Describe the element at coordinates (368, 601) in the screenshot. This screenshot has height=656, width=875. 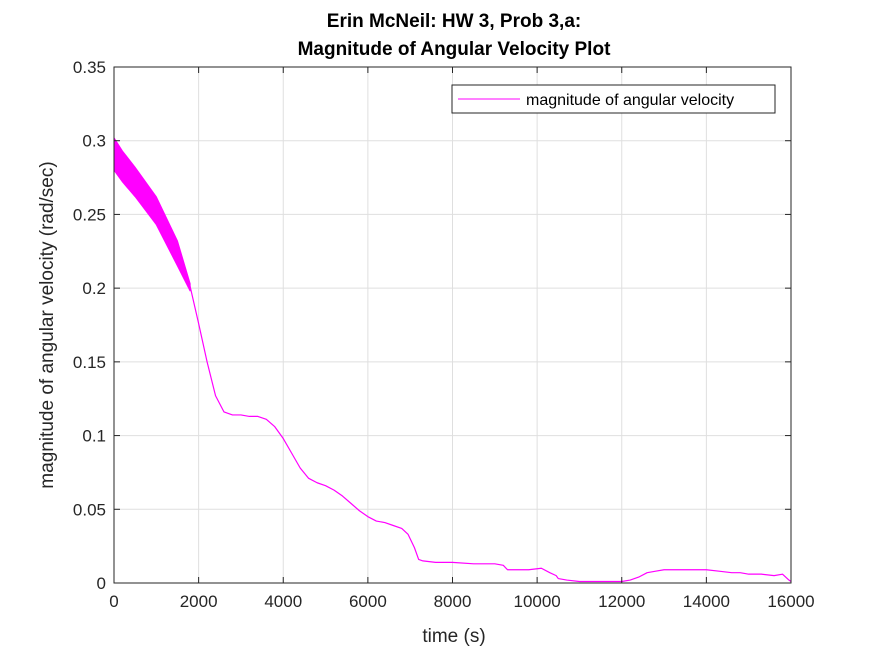
I see `x-tick-label: 6000` at that location.